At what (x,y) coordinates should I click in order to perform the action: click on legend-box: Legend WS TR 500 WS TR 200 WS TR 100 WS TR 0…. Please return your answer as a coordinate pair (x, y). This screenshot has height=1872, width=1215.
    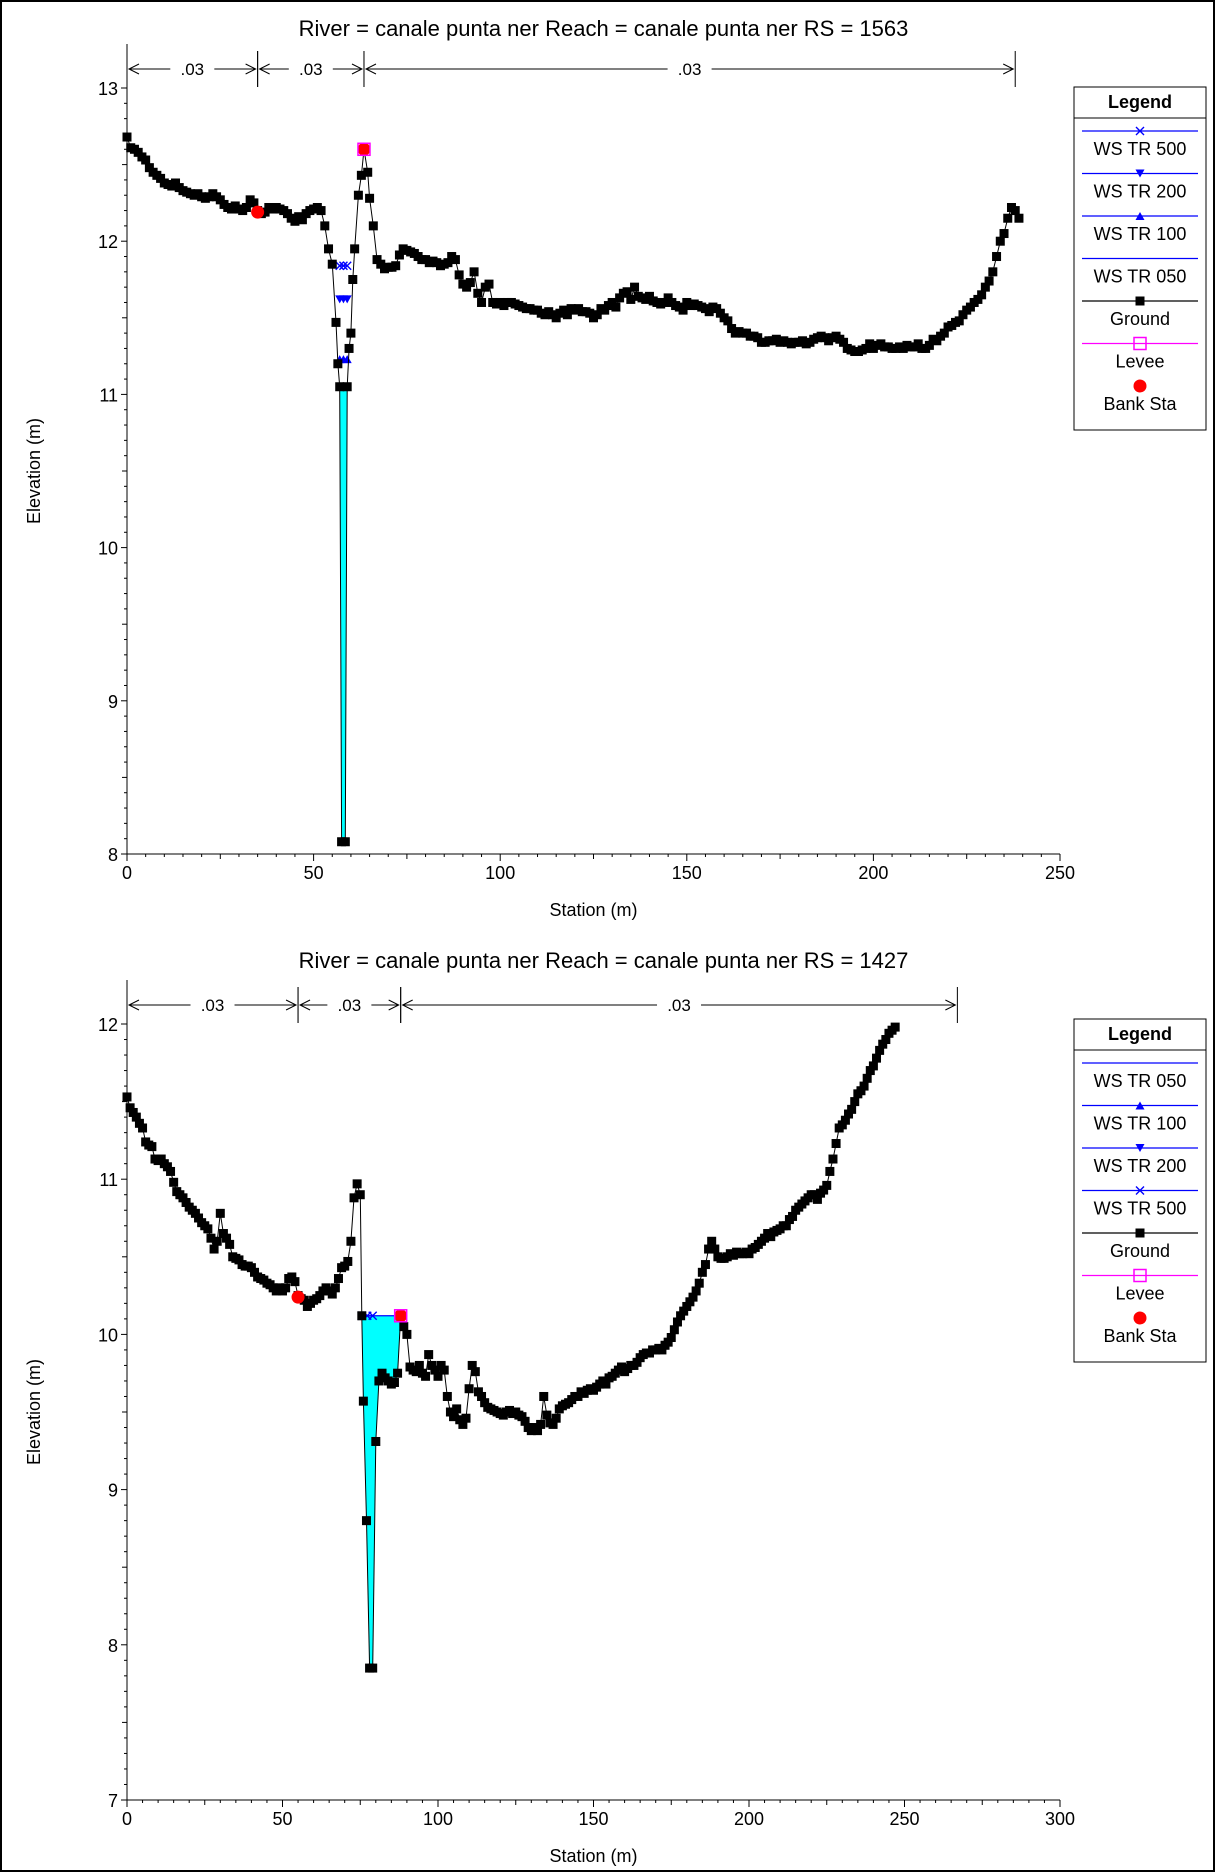
    Looking at the image, I should click on (1140, 258).